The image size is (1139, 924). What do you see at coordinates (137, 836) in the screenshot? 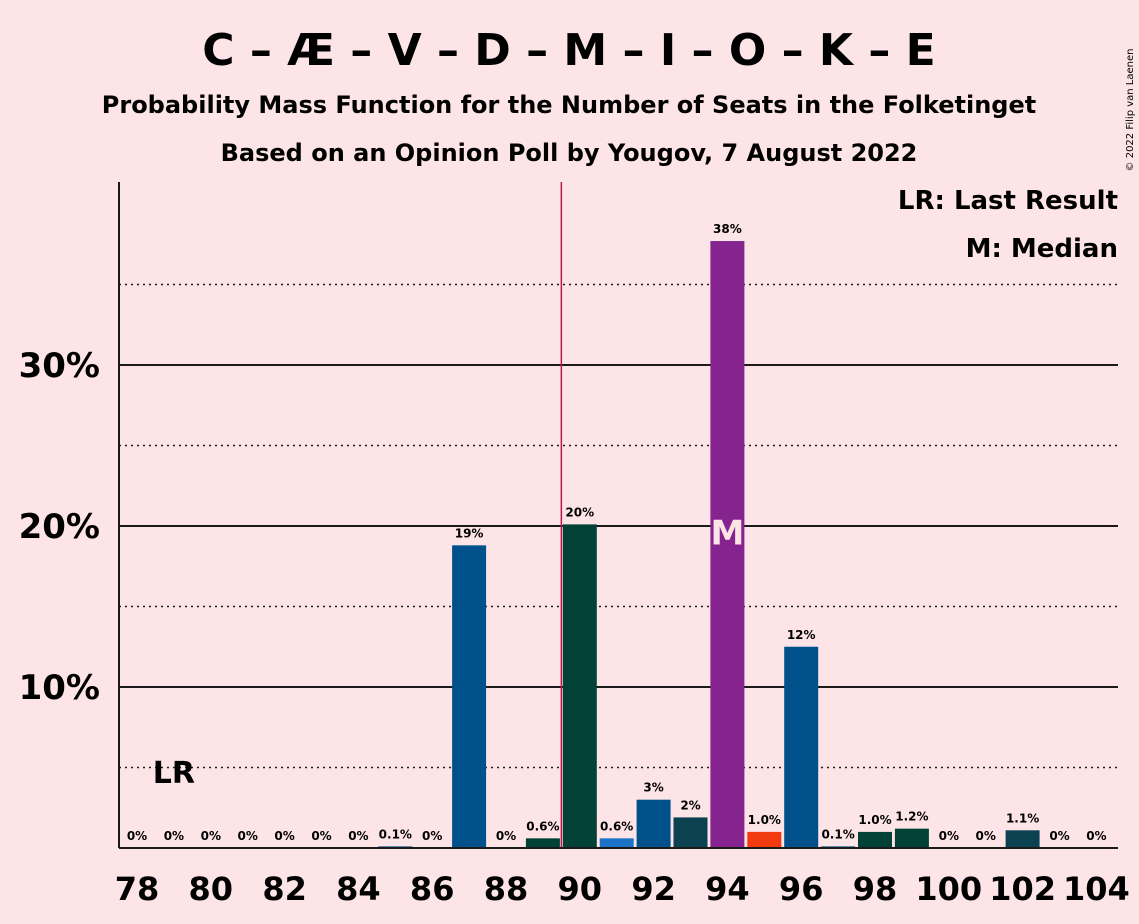
I see `bar-label-seat-78: 0%` at bounding box center [137, 836].